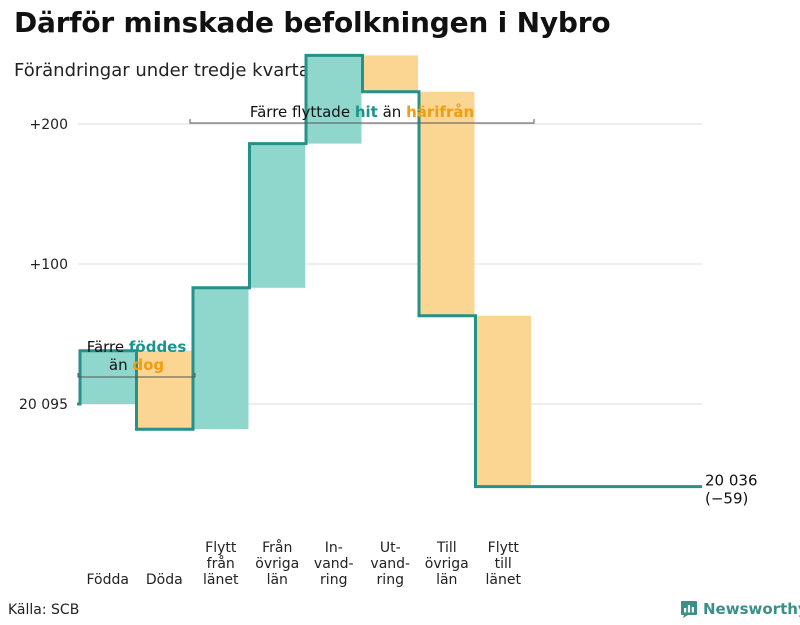  I want to click on births-note-line2: än dog, so click(136, 365).